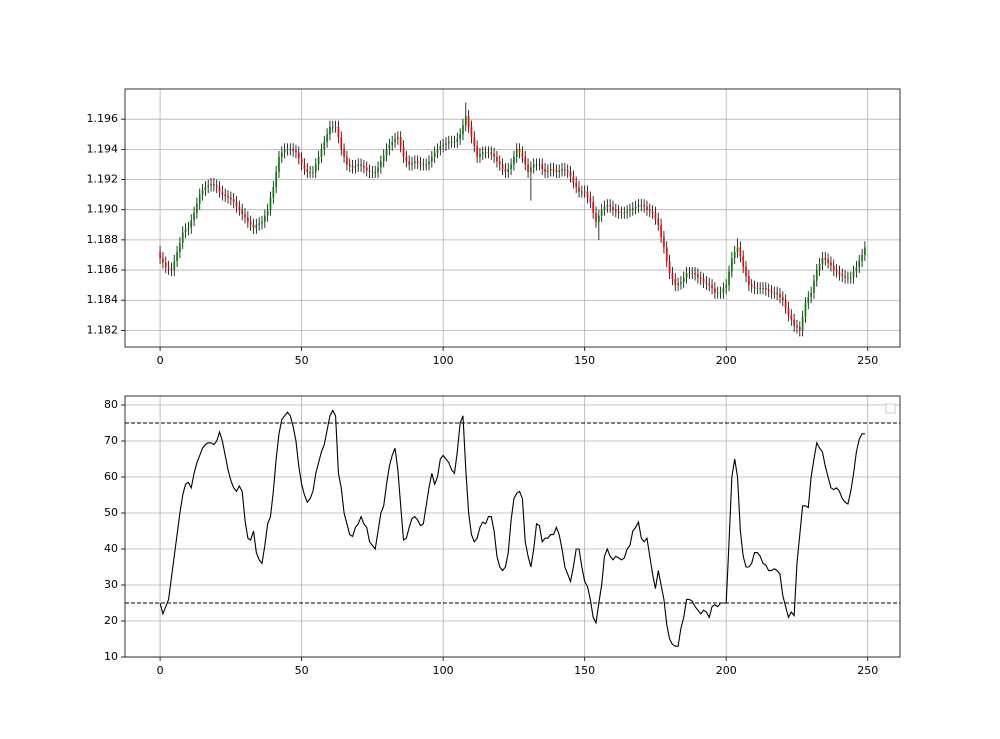  What do you see at coordinates (111, 404) in the screenshot?
I see `y-tick-label: 80` at bounding box center [111, 404].